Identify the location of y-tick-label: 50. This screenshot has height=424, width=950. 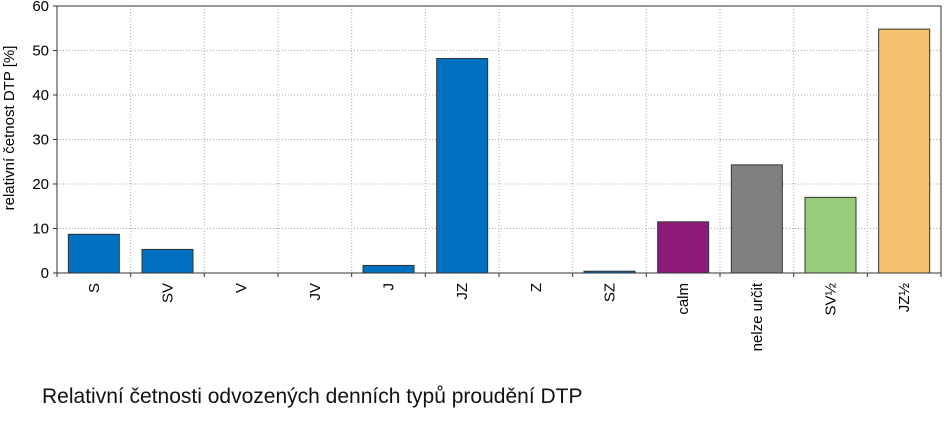
(40, 51).